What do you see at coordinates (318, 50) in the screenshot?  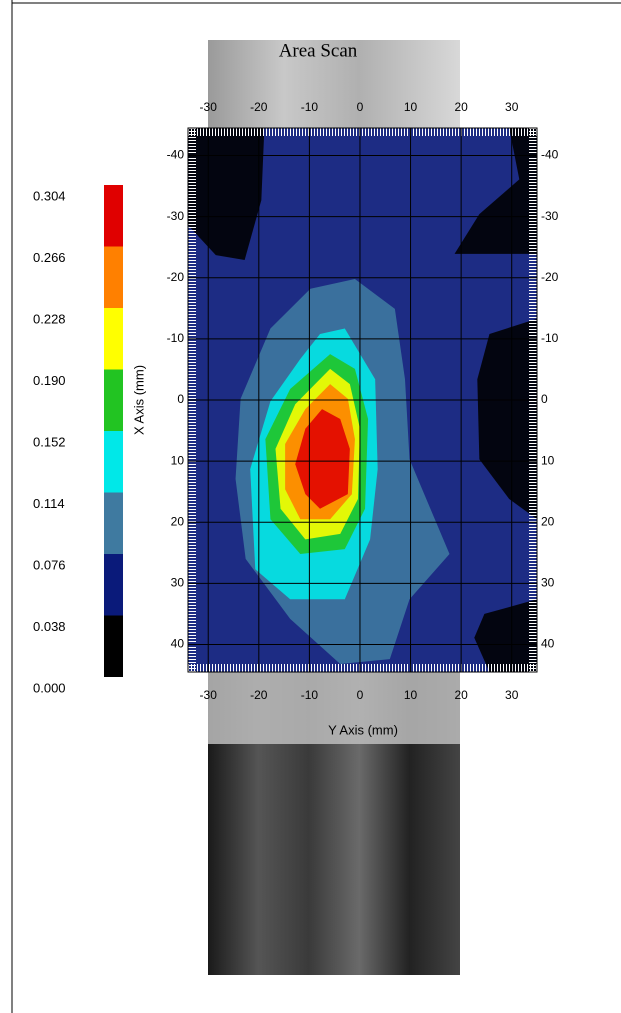 I see `chart-title: Area Scan` at bounding box center [318, 50].